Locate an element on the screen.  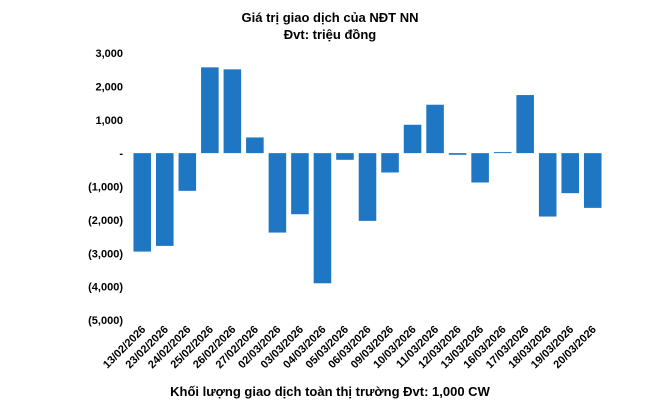
bar-16/03/2026 is located at coordinates (502, 153).